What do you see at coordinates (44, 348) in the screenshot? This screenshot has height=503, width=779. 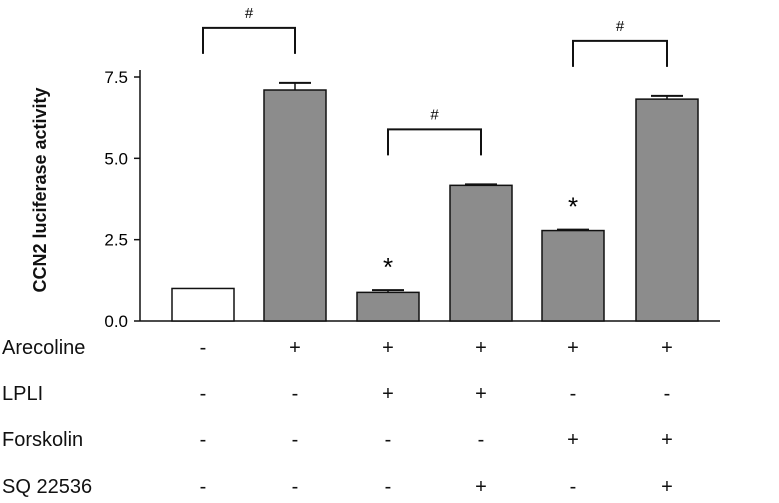 I see `treatment-label: Arecoline` at bounding box center [44, 348].